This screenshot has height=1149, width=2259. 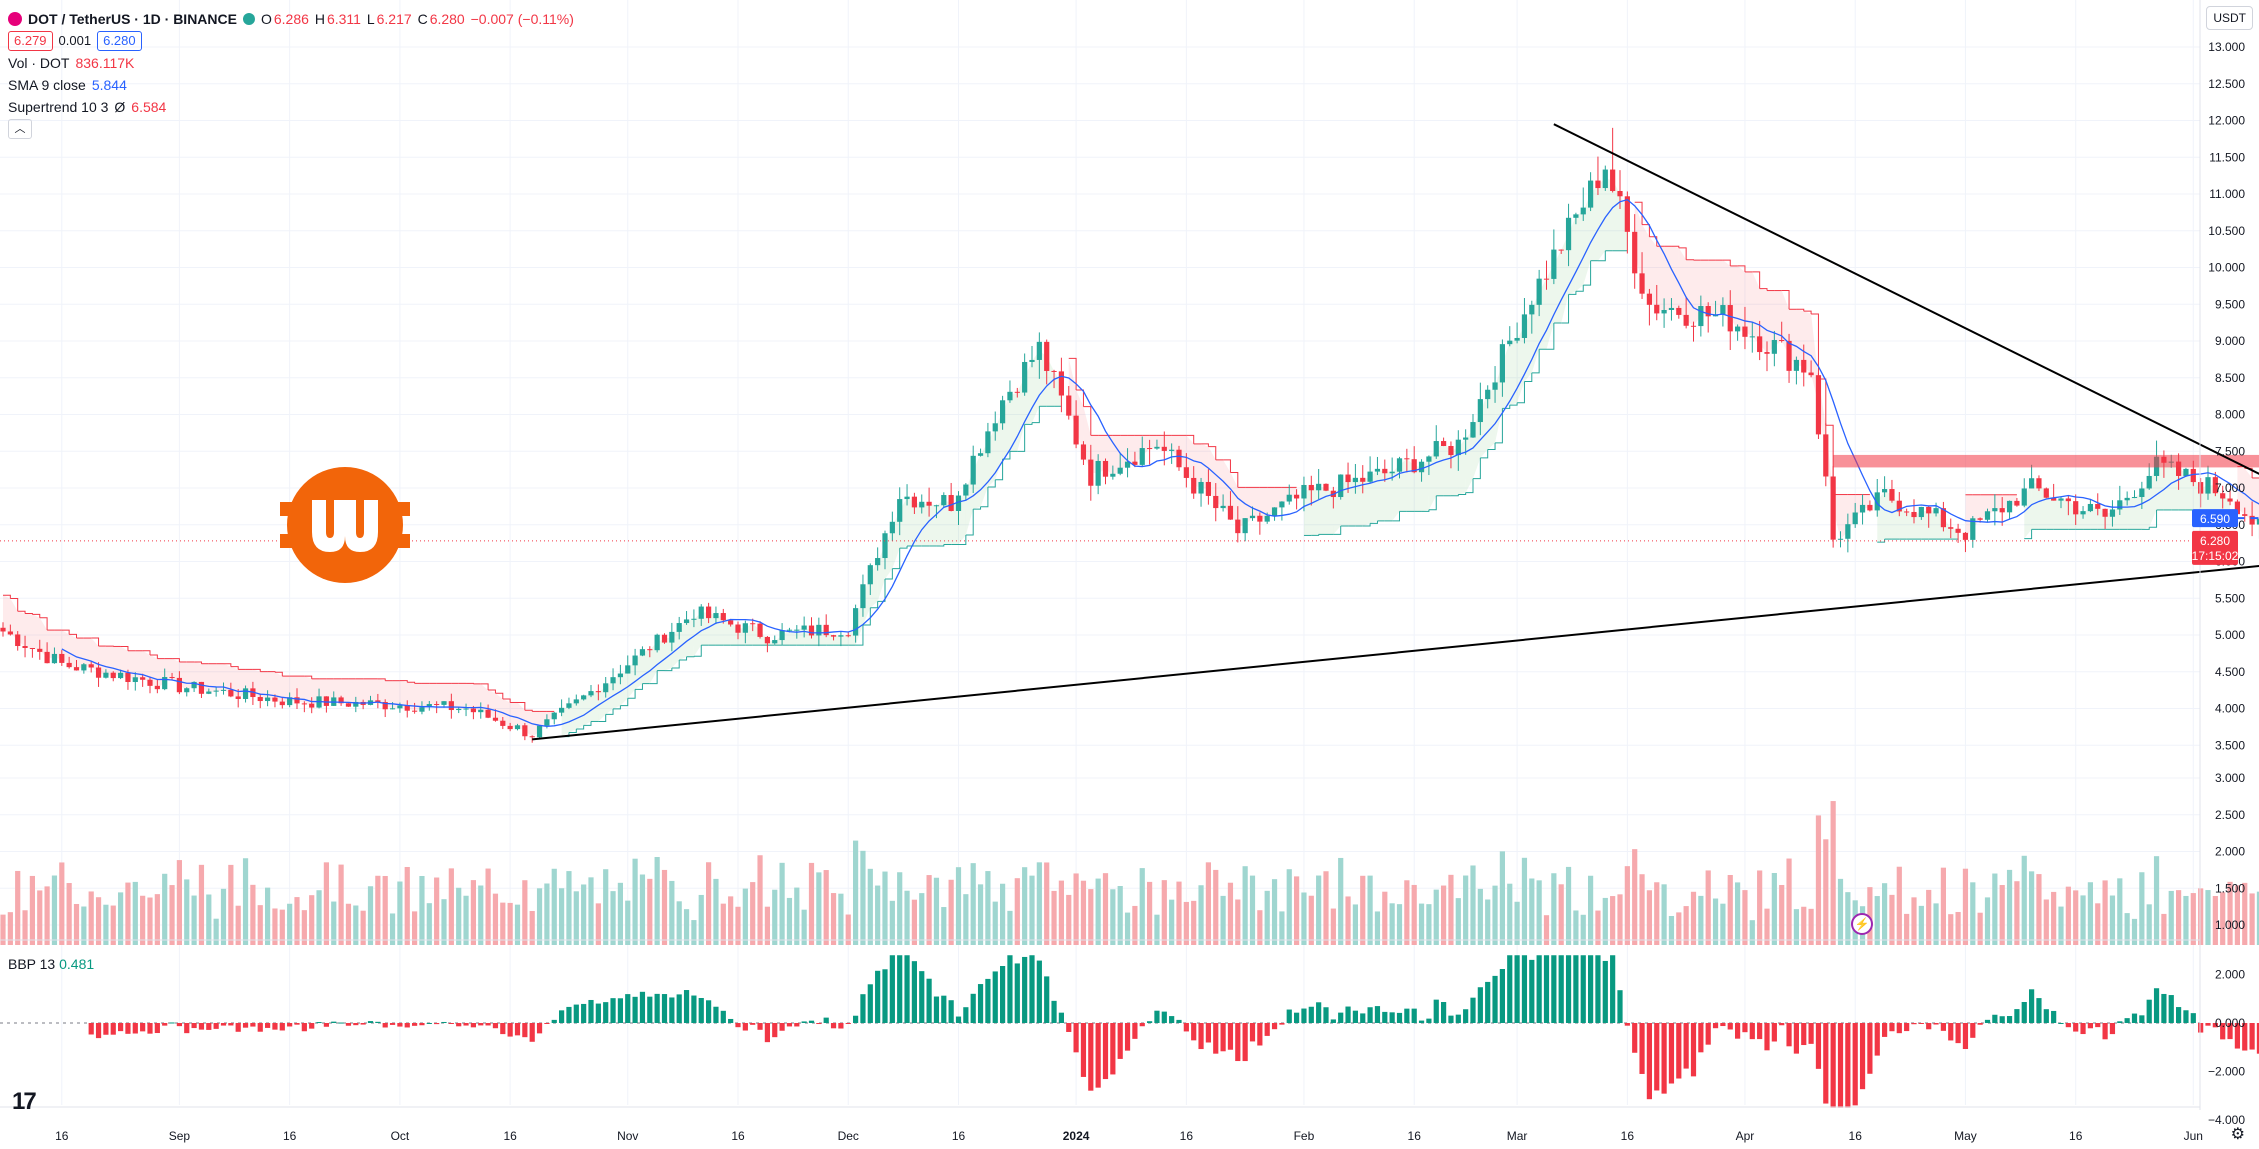 What do you see at coordinates (47, 85) in the screenshot?
I see `sma-label: SMA 9 close` at bounding box center [47, 85].